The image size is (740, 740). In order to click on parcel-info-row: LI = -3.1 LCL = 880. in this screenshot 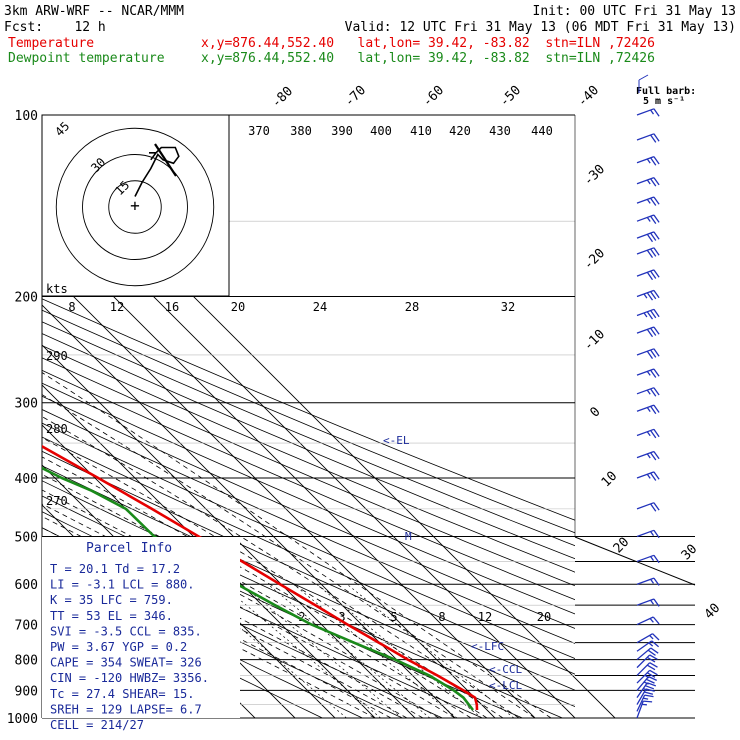, I will do `click(122, 585)`.